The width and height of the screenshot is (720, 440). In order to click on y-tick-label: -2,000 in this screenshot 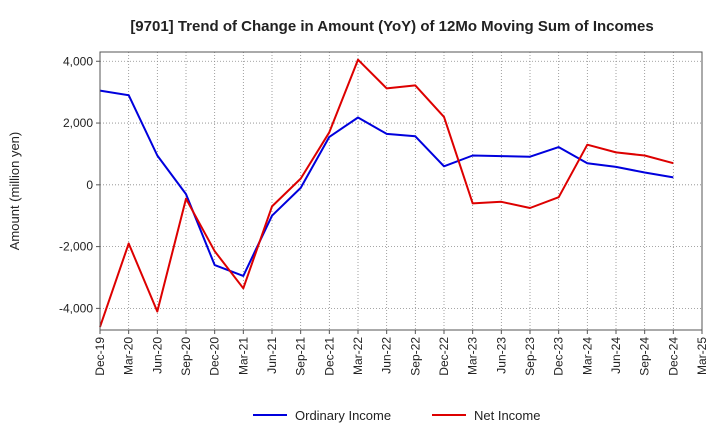, I will do `click(76, 247)`.